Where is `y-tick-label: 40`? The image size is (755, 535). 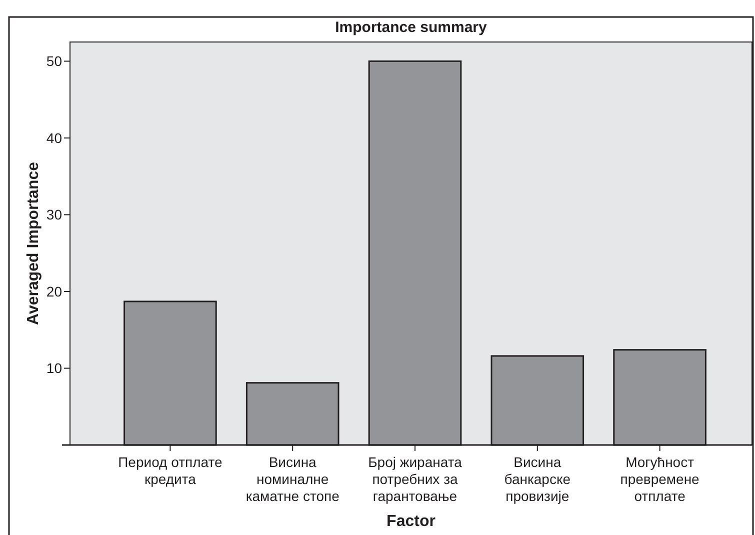 y-tick-label: 40 is located at coordinates (54, 138).